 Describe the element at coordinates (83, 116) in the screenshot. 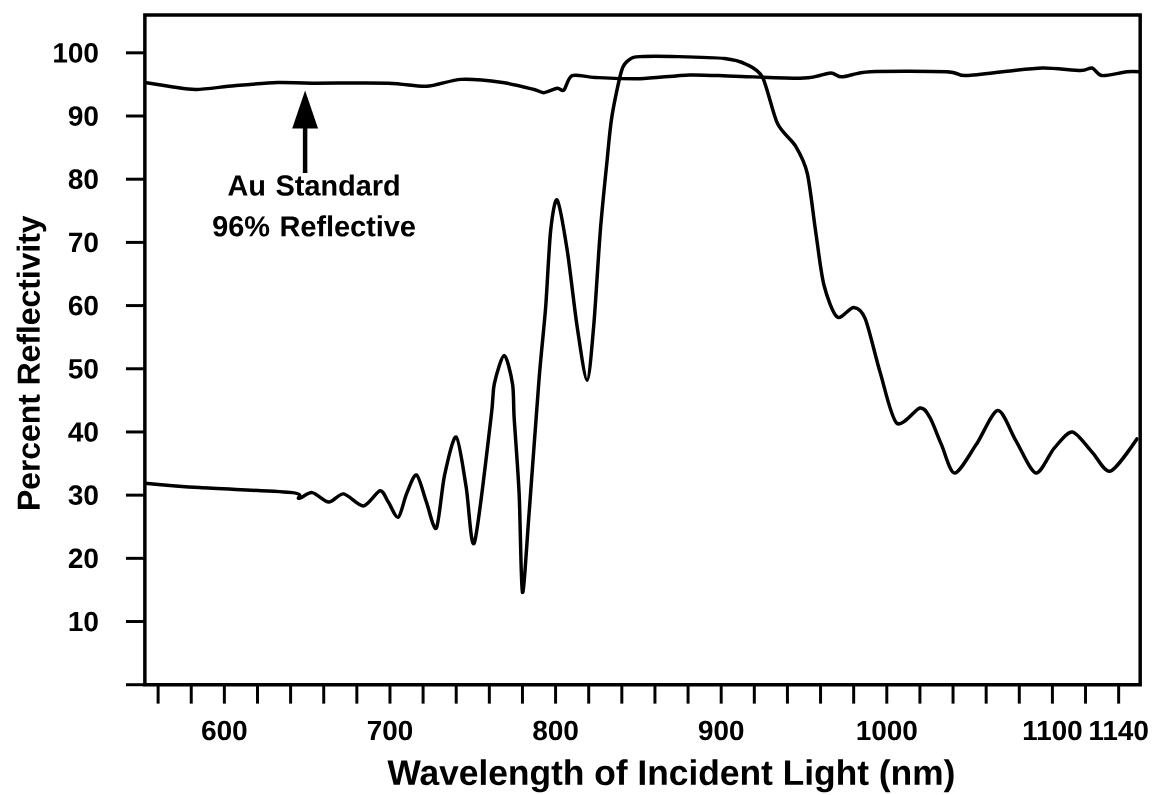

I see `y-tick-label: 90` at that location.